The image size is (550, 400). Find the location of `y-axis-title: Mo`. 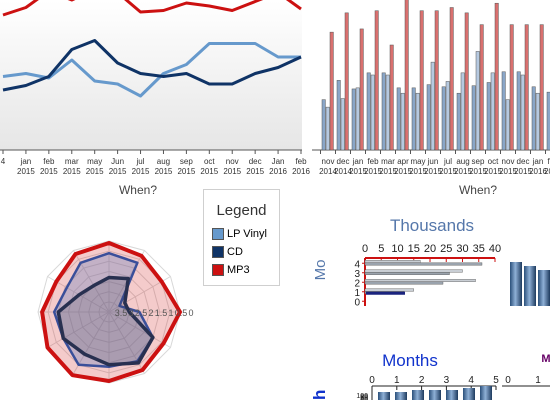

y-axis-title: Mo is located at coordinates (320, 270).